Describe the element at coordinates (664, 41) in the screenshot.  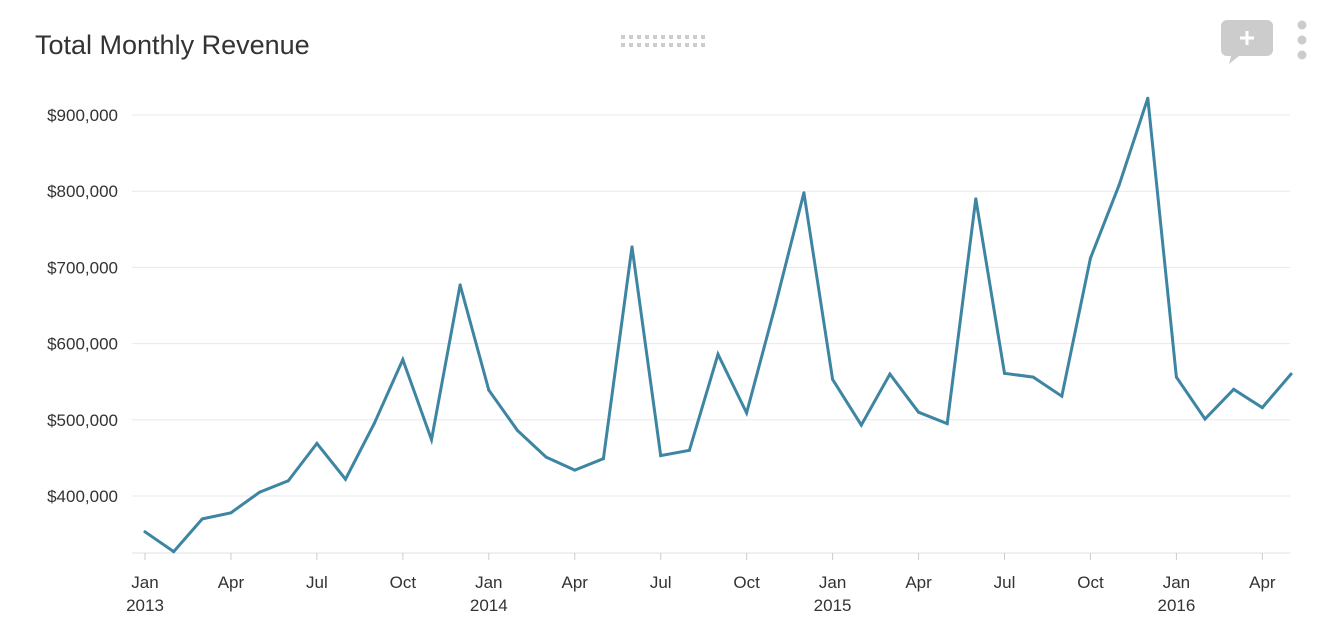
I see `drag-handle-icon` at that location.